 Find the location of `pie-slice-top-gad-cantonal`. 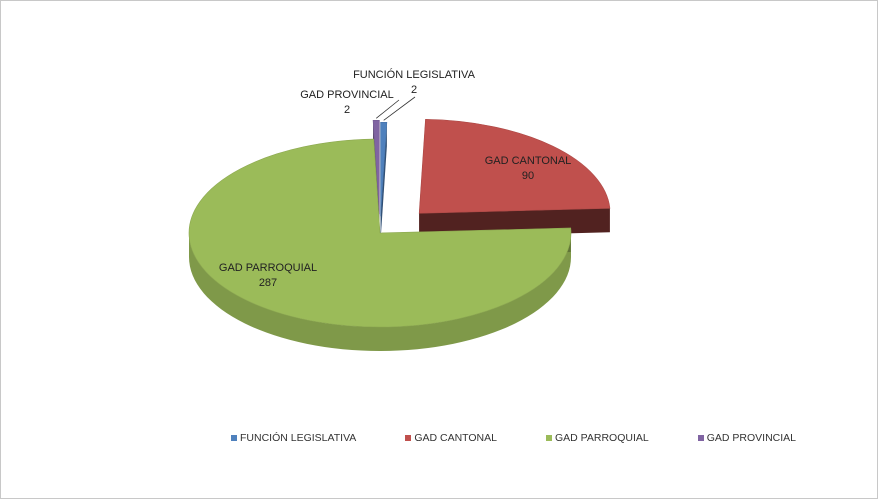

pie-slice-top-gad-cantonal is located at coordinates (514, 166).